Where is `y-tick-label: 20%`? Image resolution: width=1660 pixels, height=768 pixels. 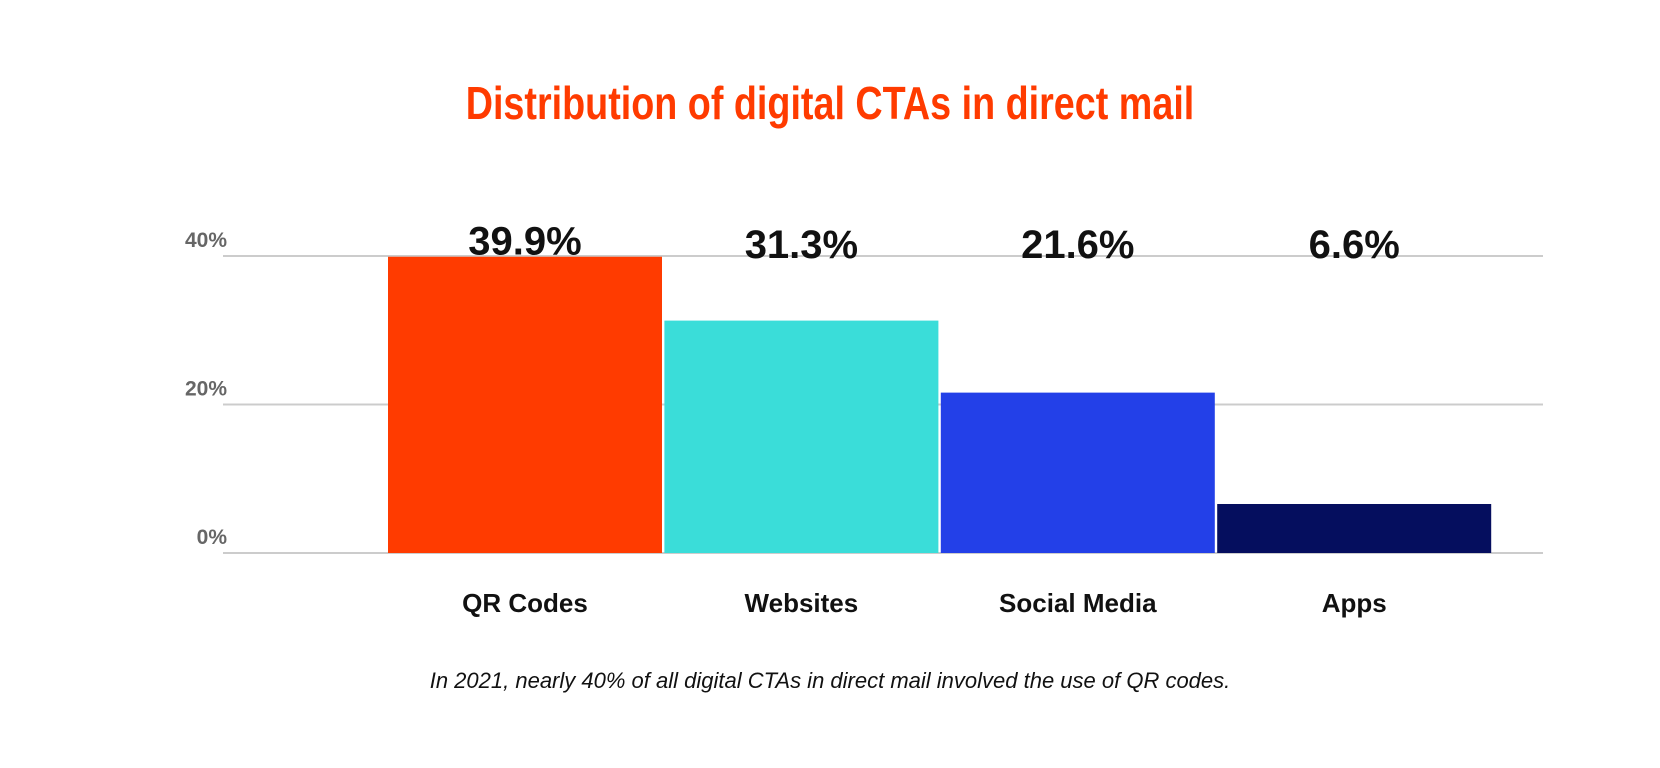 y-tick-label: 20% is located at coordinates (206, 389).